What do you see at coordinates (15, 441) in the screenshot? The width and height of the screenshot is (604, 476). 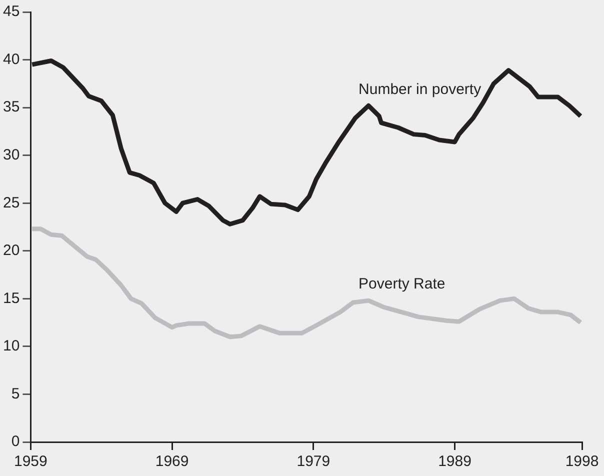 I see `y-tick-label: 0` at bounding box center [15, 441].